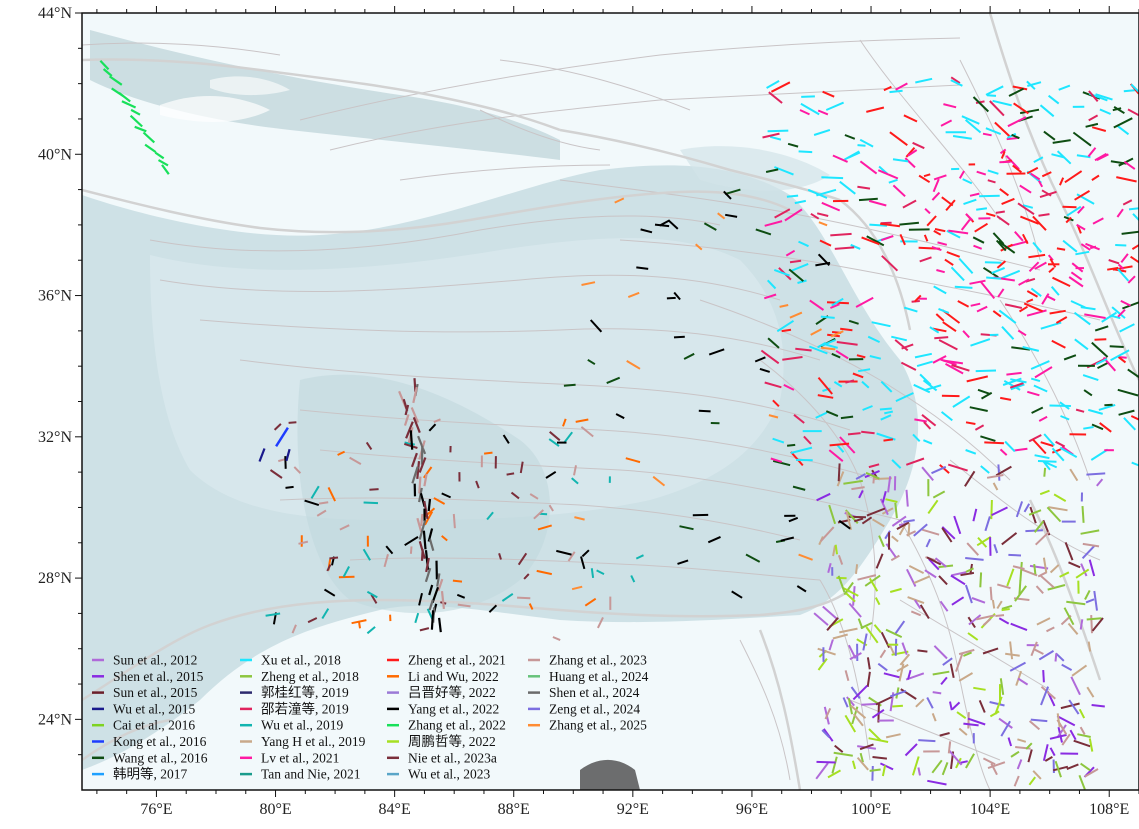 Image resolution: width=1139 pixels, height=829 pixels. Describe the element at coordinates (313, 741) in the screenshot. I see `legend-label: Yang H et al., 2019` at that location.